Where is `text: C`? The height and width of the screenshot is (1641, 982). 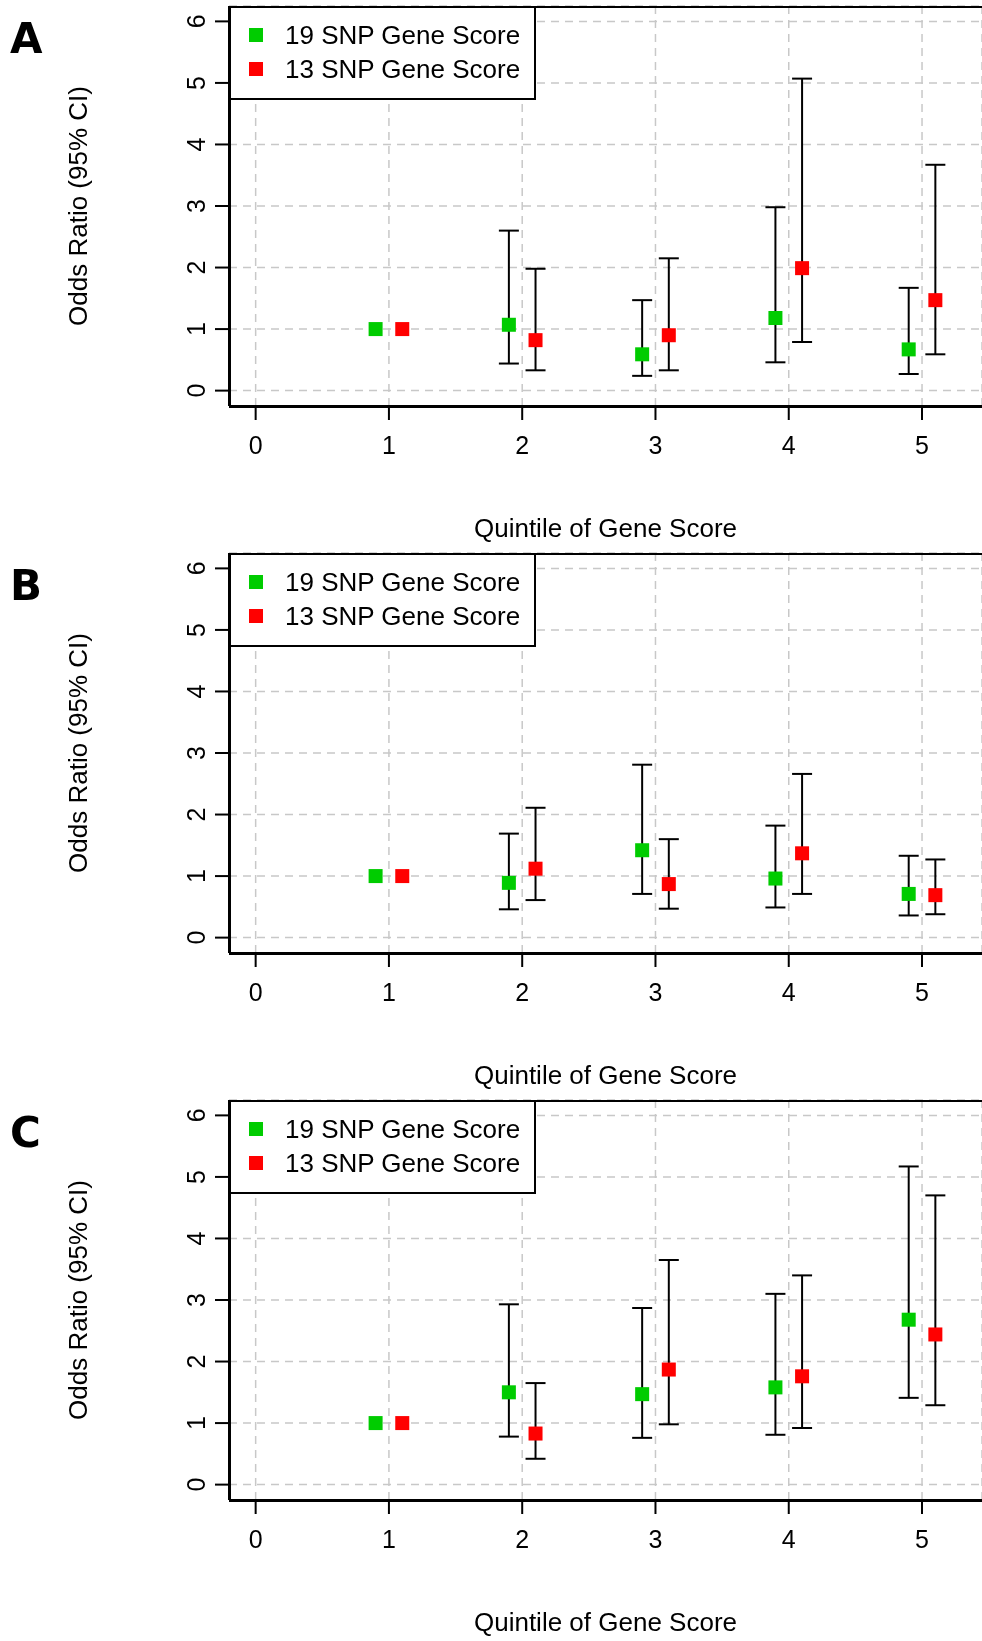 text: C is located at coordinates (25, 1132).